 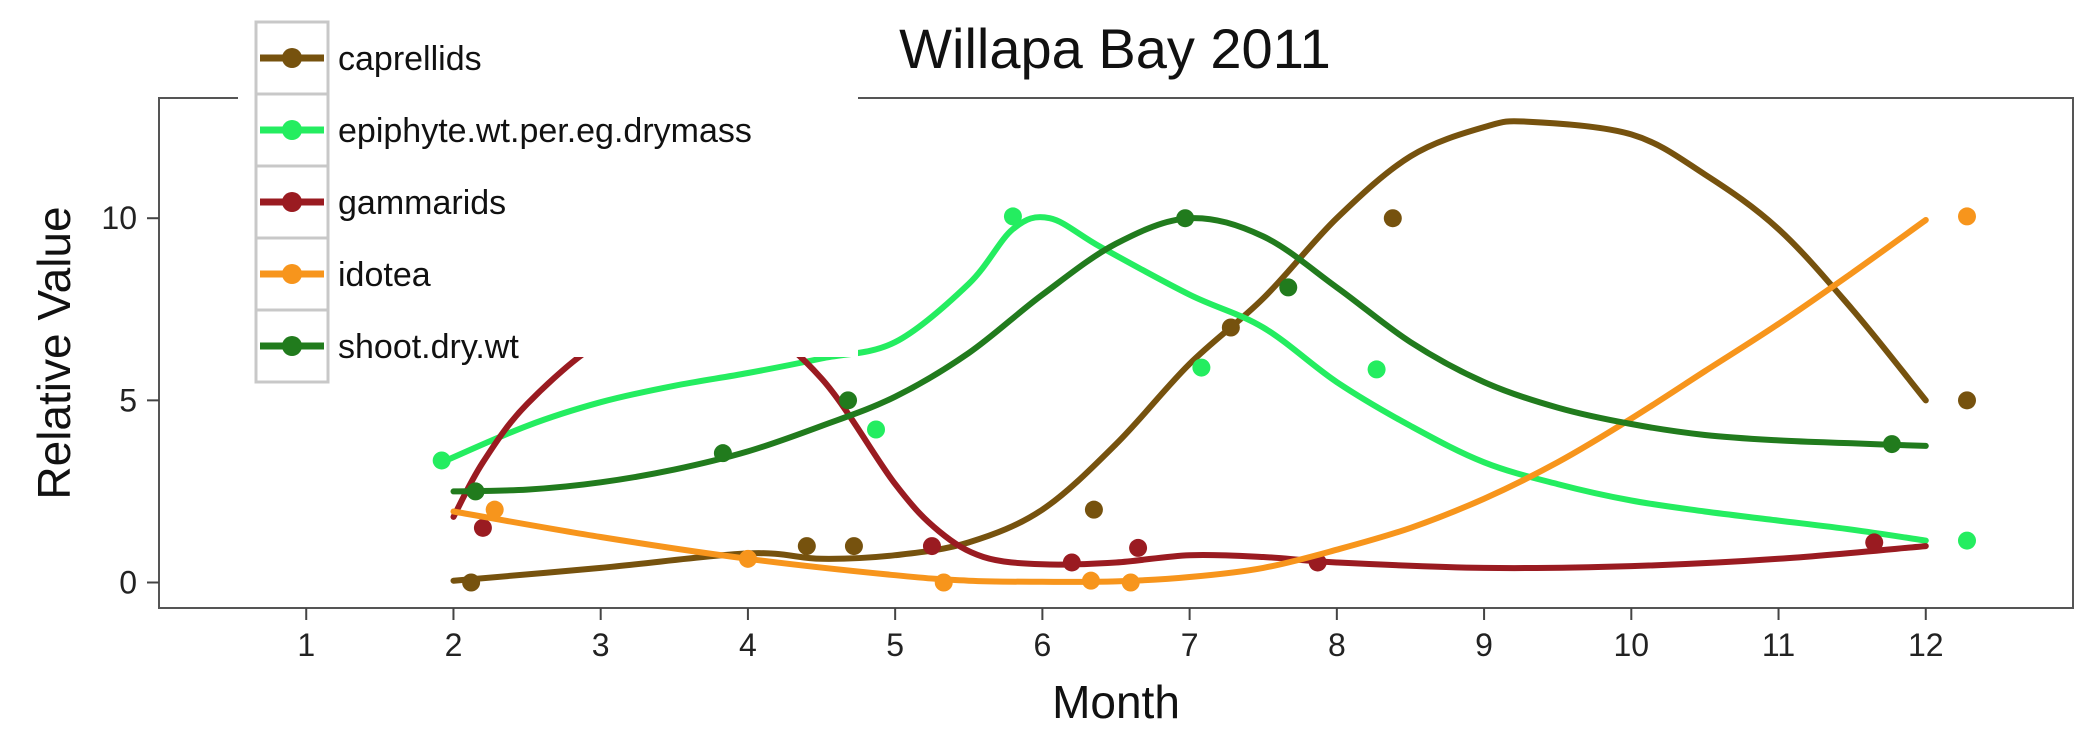 I want to click on legend-entry: shoot.dry.wt, so click(x=386, y=346).